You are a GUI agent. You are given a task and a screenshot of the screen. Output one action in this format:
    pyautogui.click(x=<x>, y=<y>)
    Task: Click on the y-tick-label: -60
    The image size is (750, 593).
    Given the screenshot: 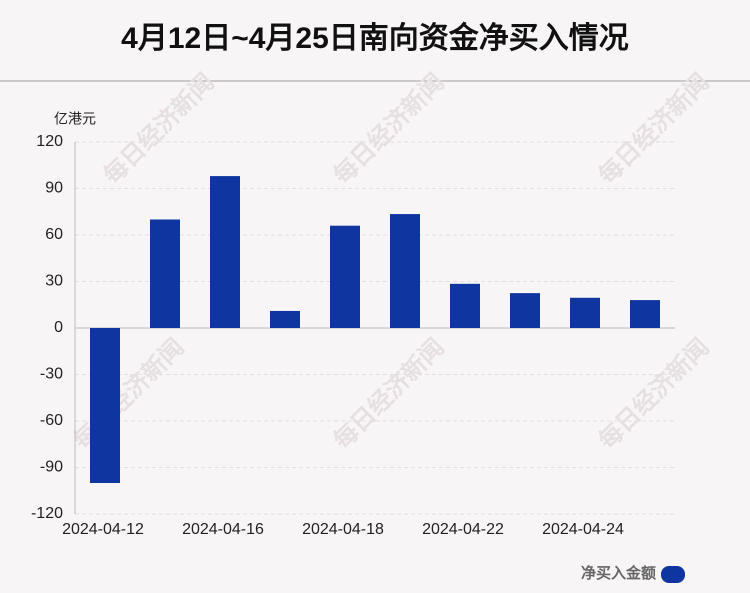 What is the action you would take?
    pyautogui.click(x=51, y=420)
    